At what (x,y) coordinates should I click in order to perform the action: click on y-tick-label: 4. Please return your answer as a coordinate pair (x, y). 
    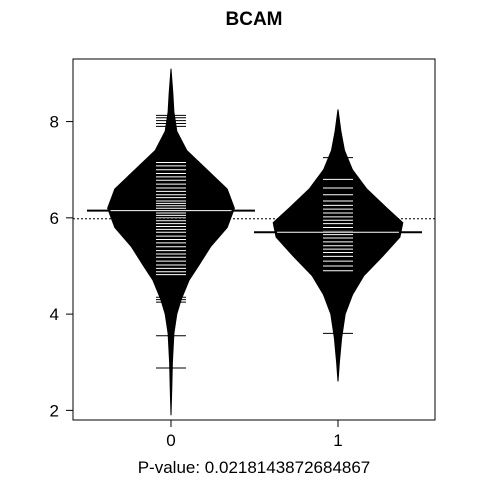
    Looking at the image, I should click on (54, 314).